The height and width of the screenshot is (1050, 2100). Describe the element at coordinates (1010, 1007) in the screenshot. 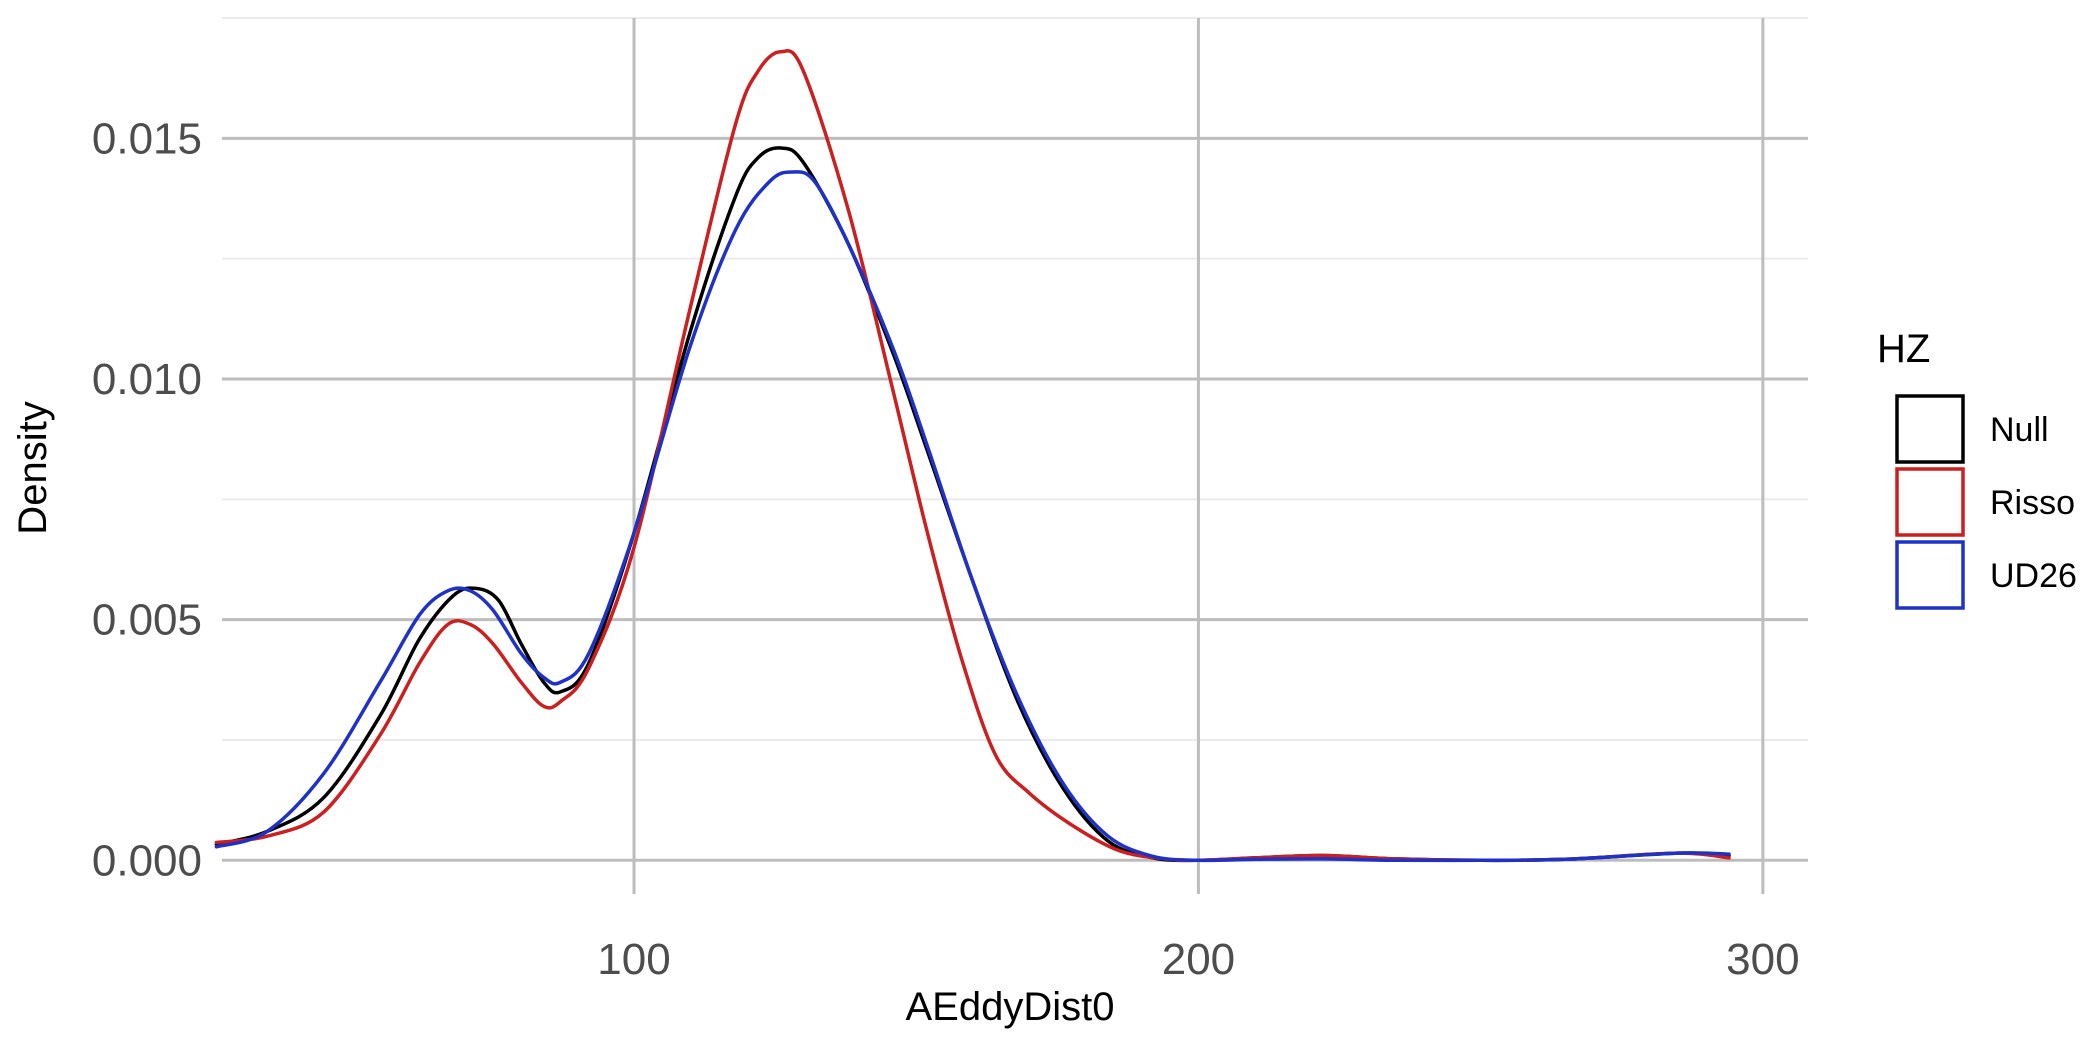

I see `x-axis-title: AEddyDist0` at that location.